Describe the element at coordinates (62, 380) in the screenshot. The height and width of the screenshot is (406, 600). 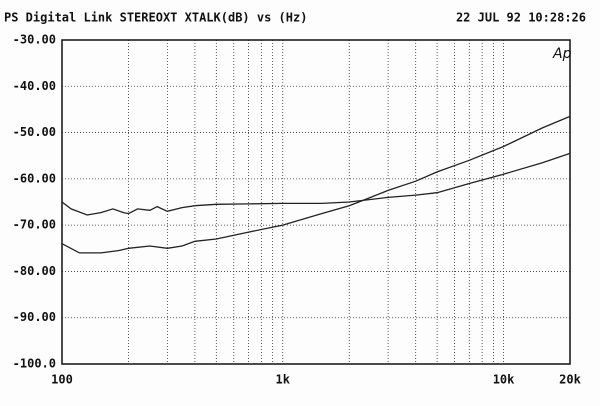
I see `x-tick-label: 100` at that location.